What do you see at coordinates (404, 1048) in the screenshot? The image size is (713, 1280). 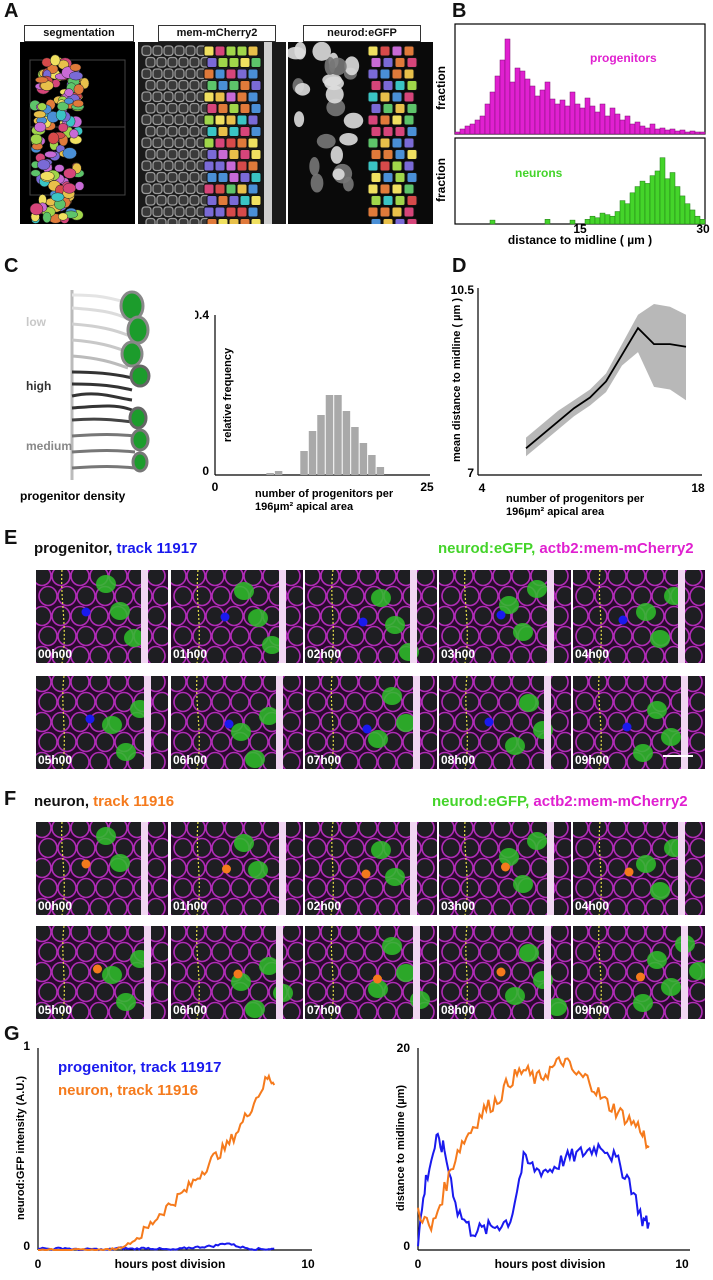 I see `gr-ytick-top: 20` at bounding box center [404, 1048].